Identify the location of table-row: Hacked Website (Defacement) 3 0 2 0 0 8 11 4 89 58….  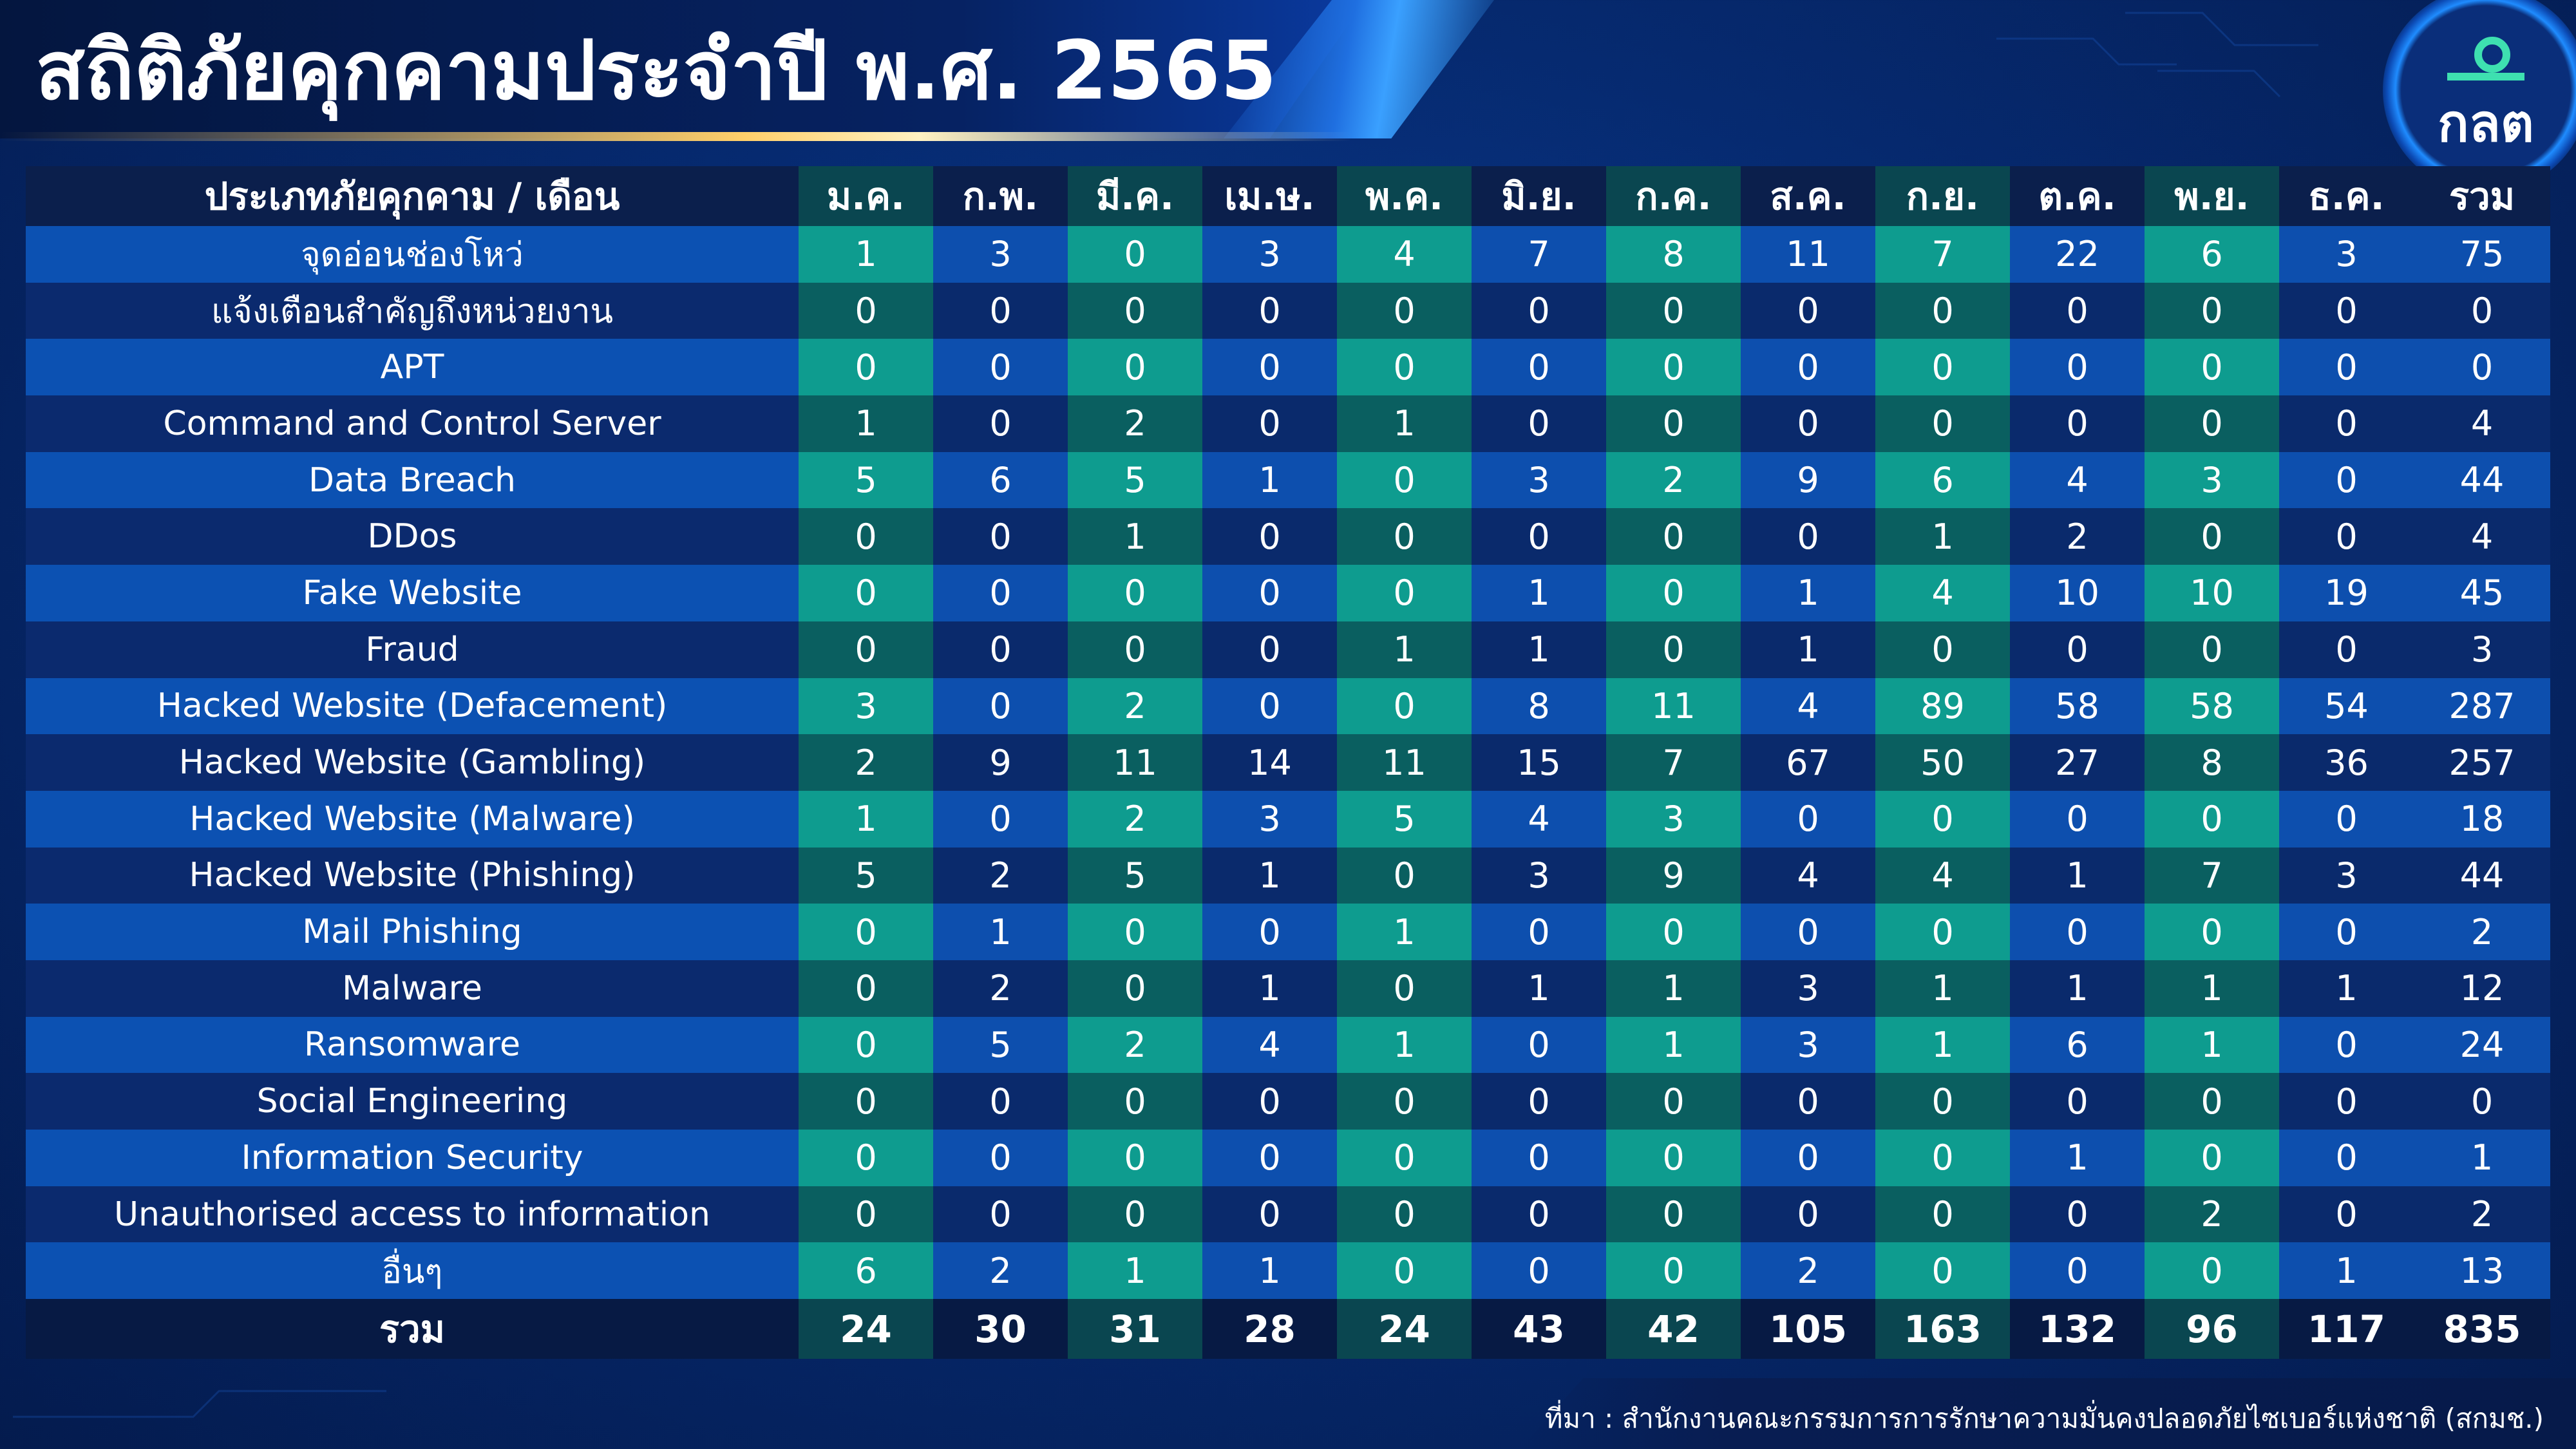
(1288, 706).